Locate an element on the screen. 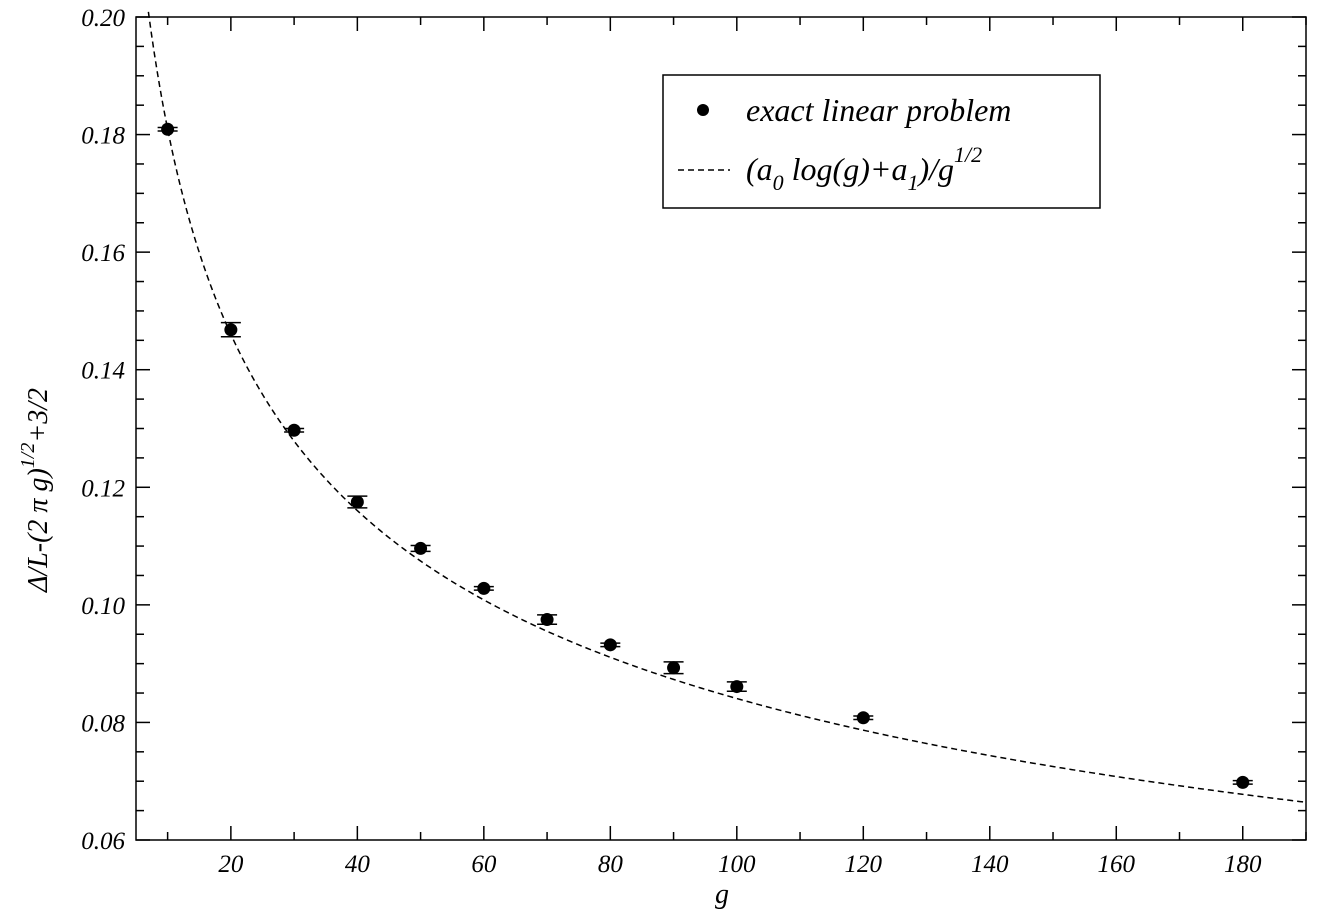  x-axis-label: g is located at coordinates (722, 894).